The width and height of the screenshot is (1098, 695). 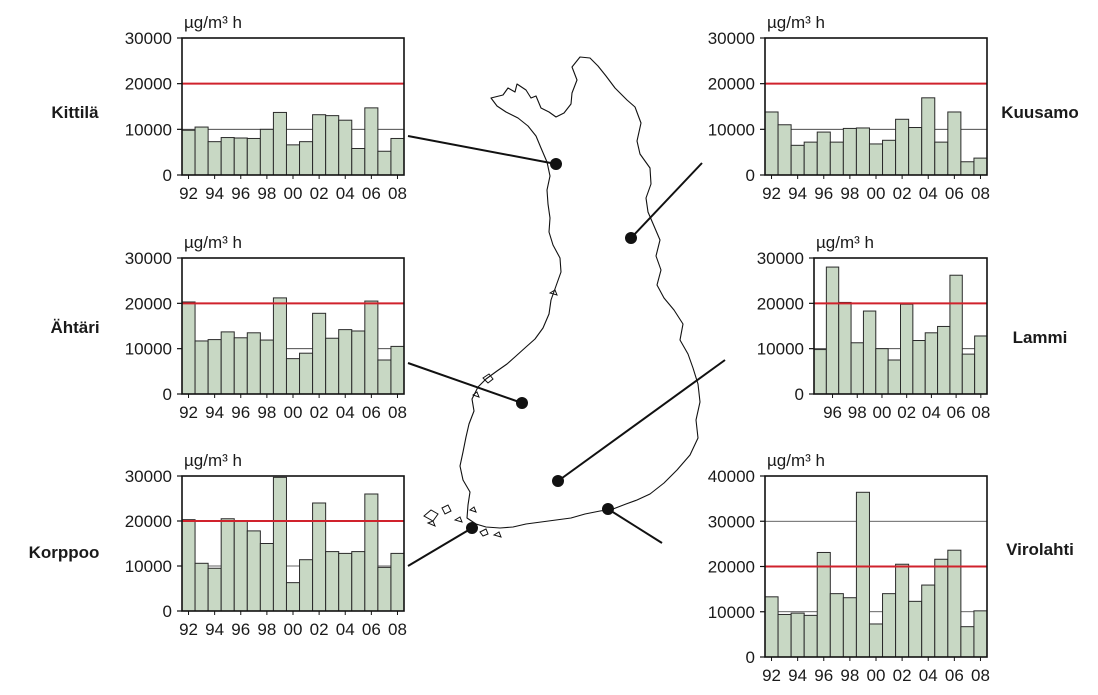 I want to click on station-name: Virolahti, so click(x=1040, y=549).